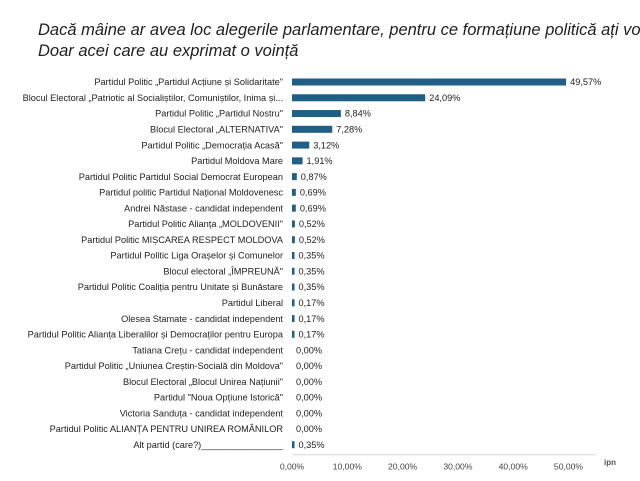  Describe the element at coordinates (326, 145) in the screenshot. I see `value-label: 3,12%` at that location.